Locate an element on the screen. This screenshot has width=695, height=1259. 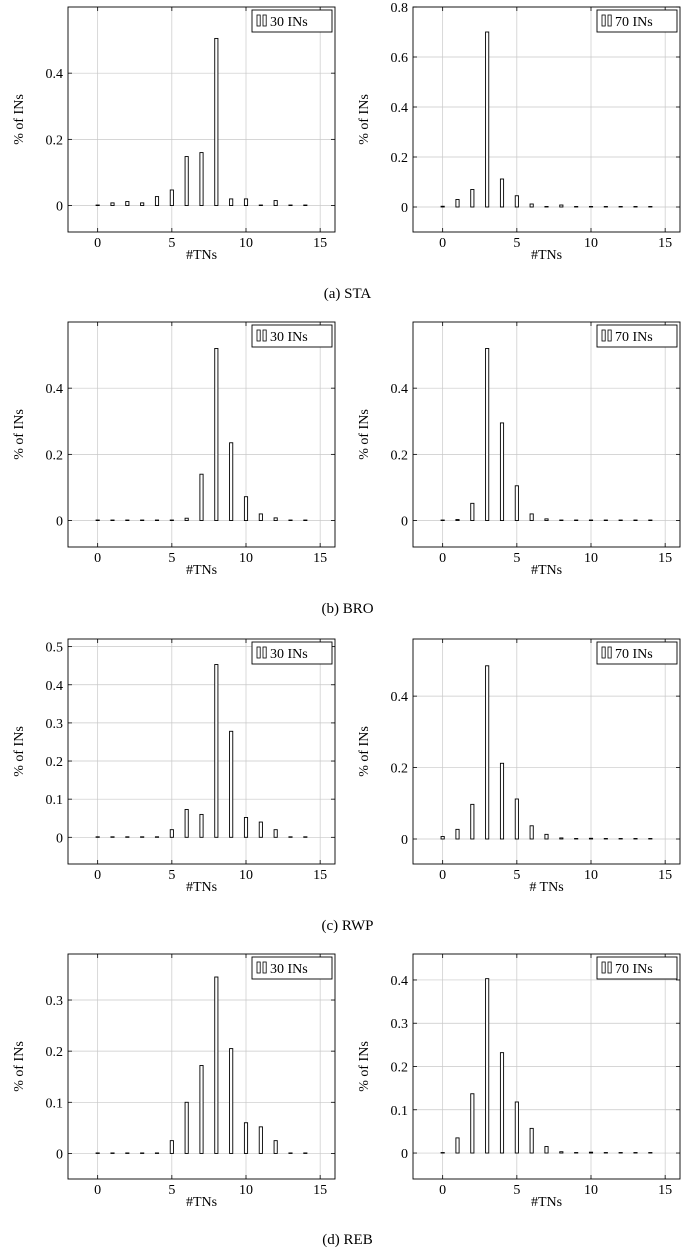
chart-0-0-ytick-label-0.4: 0.4 is located at coordinates (55, 74).